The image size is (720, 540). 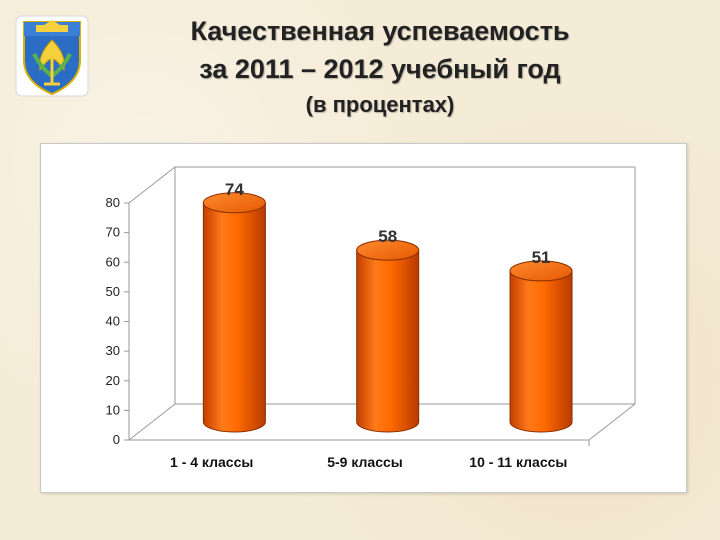 What do you see at coordinates (116, 439) in the screenshot?
I see `y-tick-label: 0` at bounding box center [116, 439].